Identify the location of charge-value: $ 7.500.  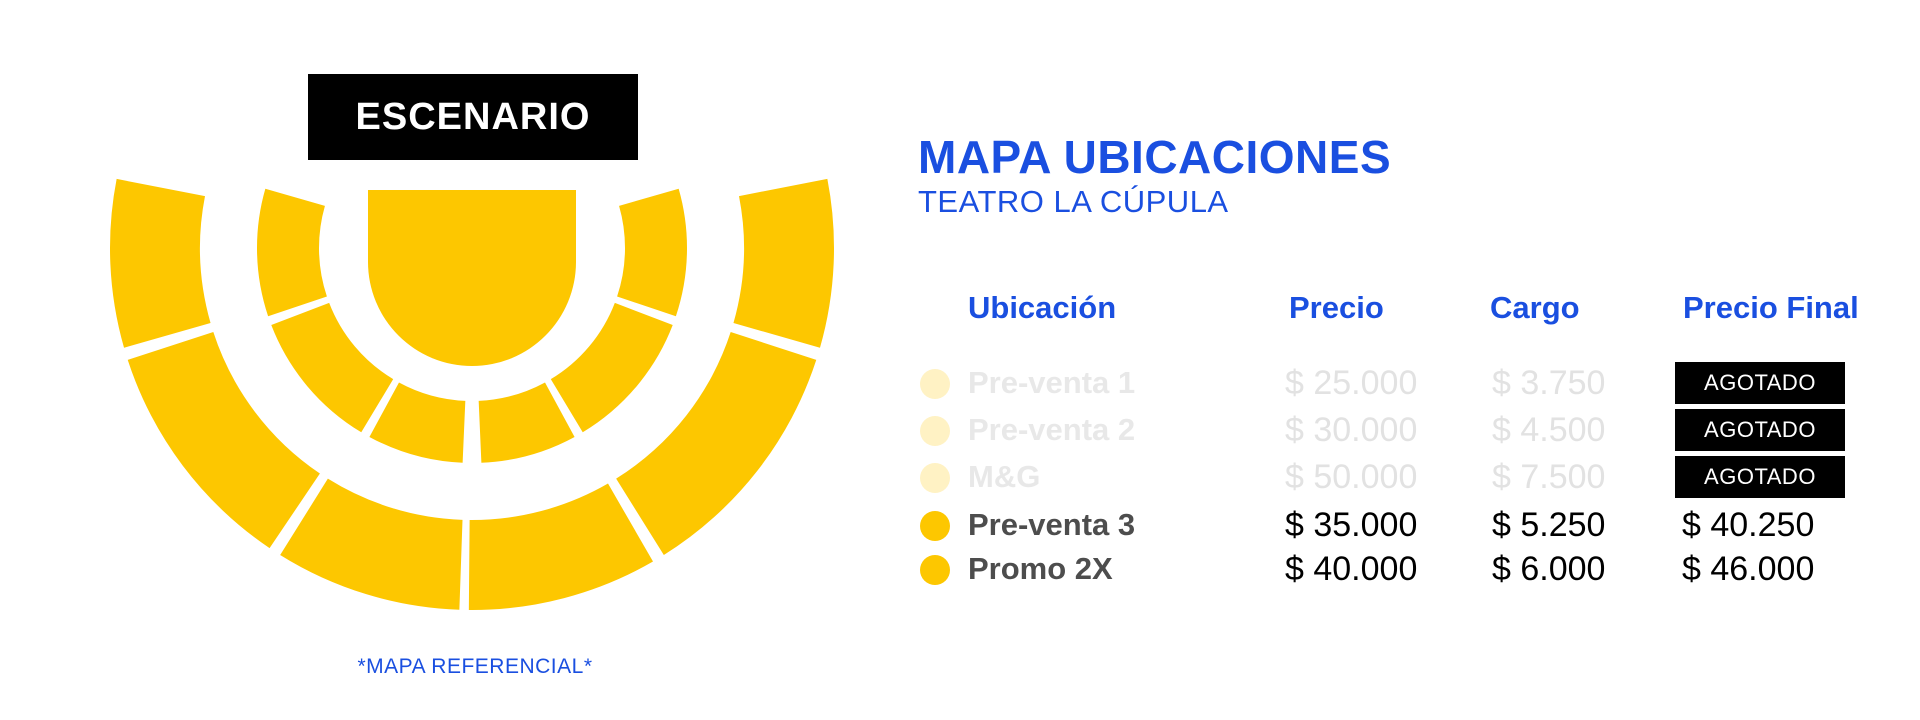
(1549, 477).